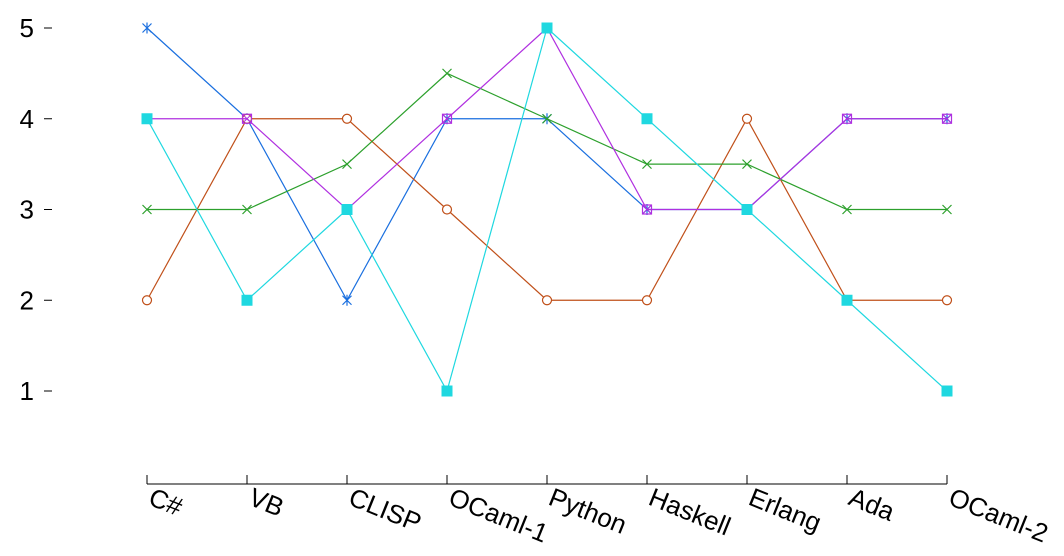 The image size is (1064, 556). I want to click on x-tick-label: Python, so click(588, 511).